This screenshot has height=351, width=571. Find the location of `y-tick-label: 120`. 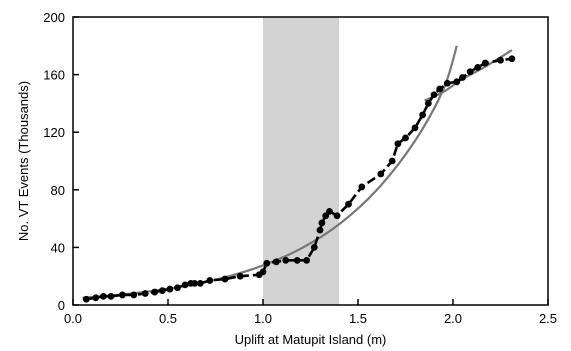

y-tick-label: 120 is located at coordinates (54, 132).